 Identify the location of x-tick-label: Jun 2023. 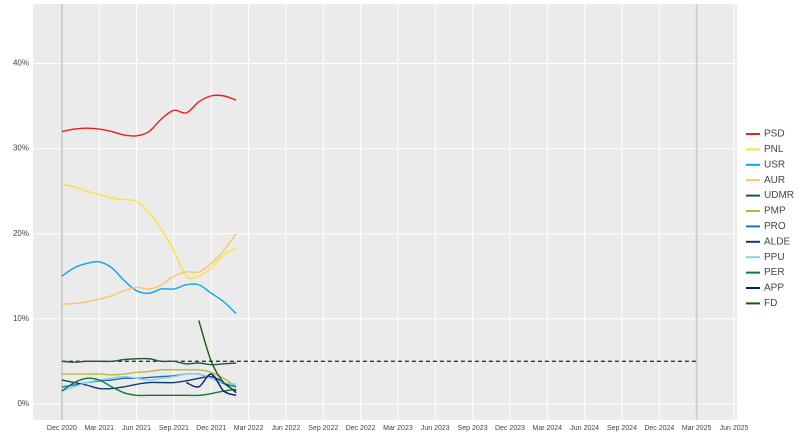
(435, 428).